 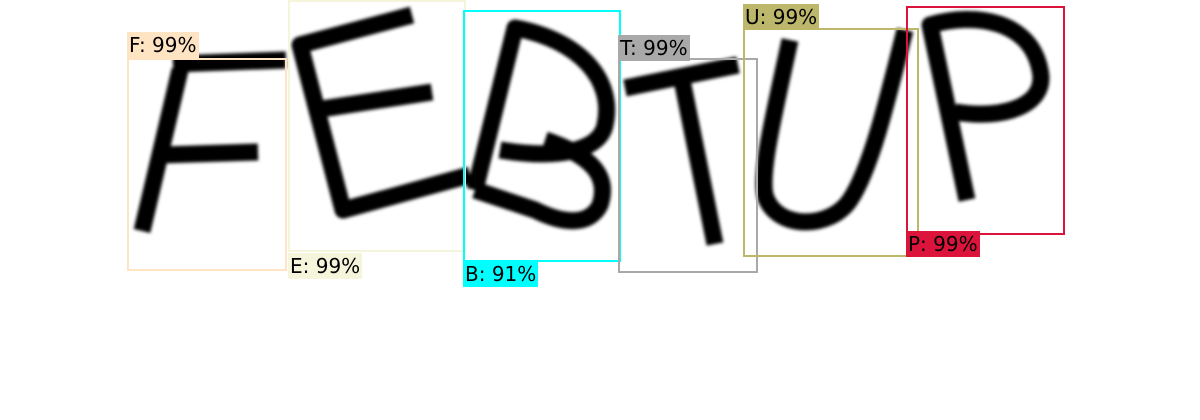 I want to click on glyph-u, so click(x=834, y=129).